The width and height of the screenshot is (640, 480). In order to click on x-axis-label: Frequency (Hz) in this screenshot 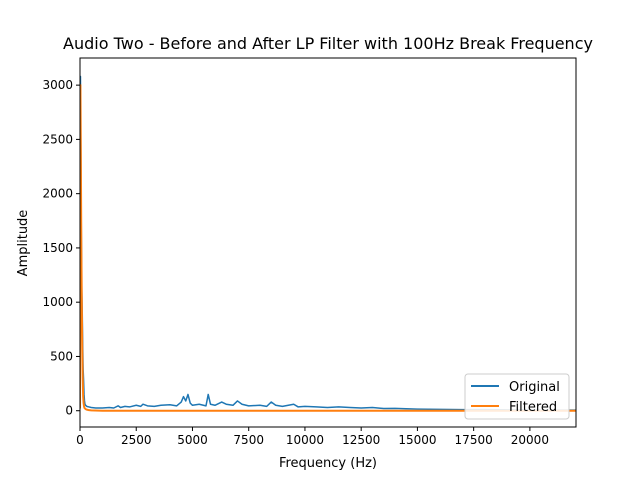, I will do `click(328, 463)`.